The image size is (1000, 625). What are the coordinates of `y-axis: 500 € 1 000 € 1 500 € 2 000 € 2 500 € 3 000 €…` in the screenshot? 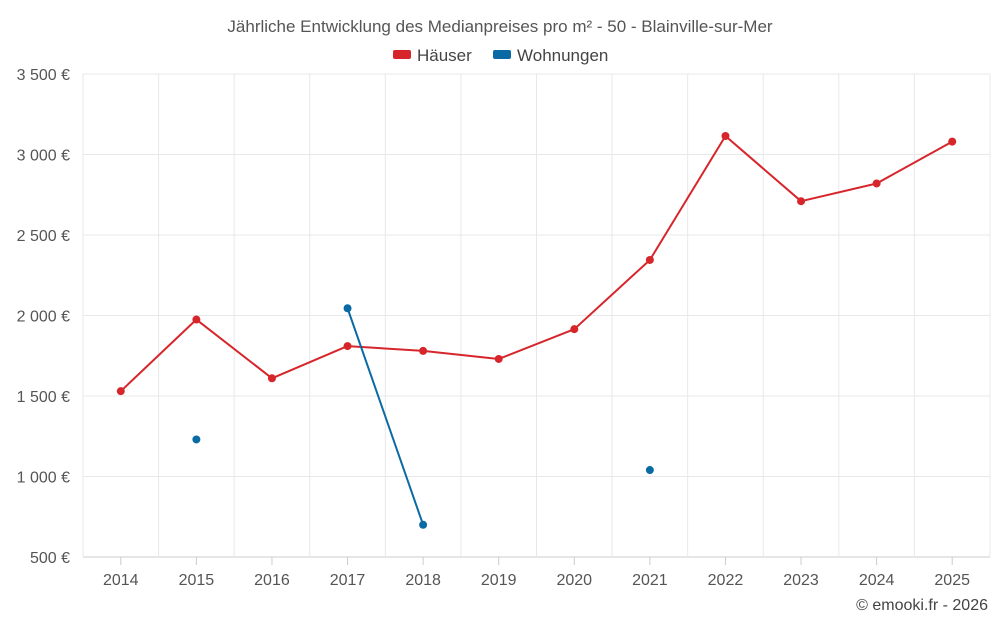 It's located at (43, 317).